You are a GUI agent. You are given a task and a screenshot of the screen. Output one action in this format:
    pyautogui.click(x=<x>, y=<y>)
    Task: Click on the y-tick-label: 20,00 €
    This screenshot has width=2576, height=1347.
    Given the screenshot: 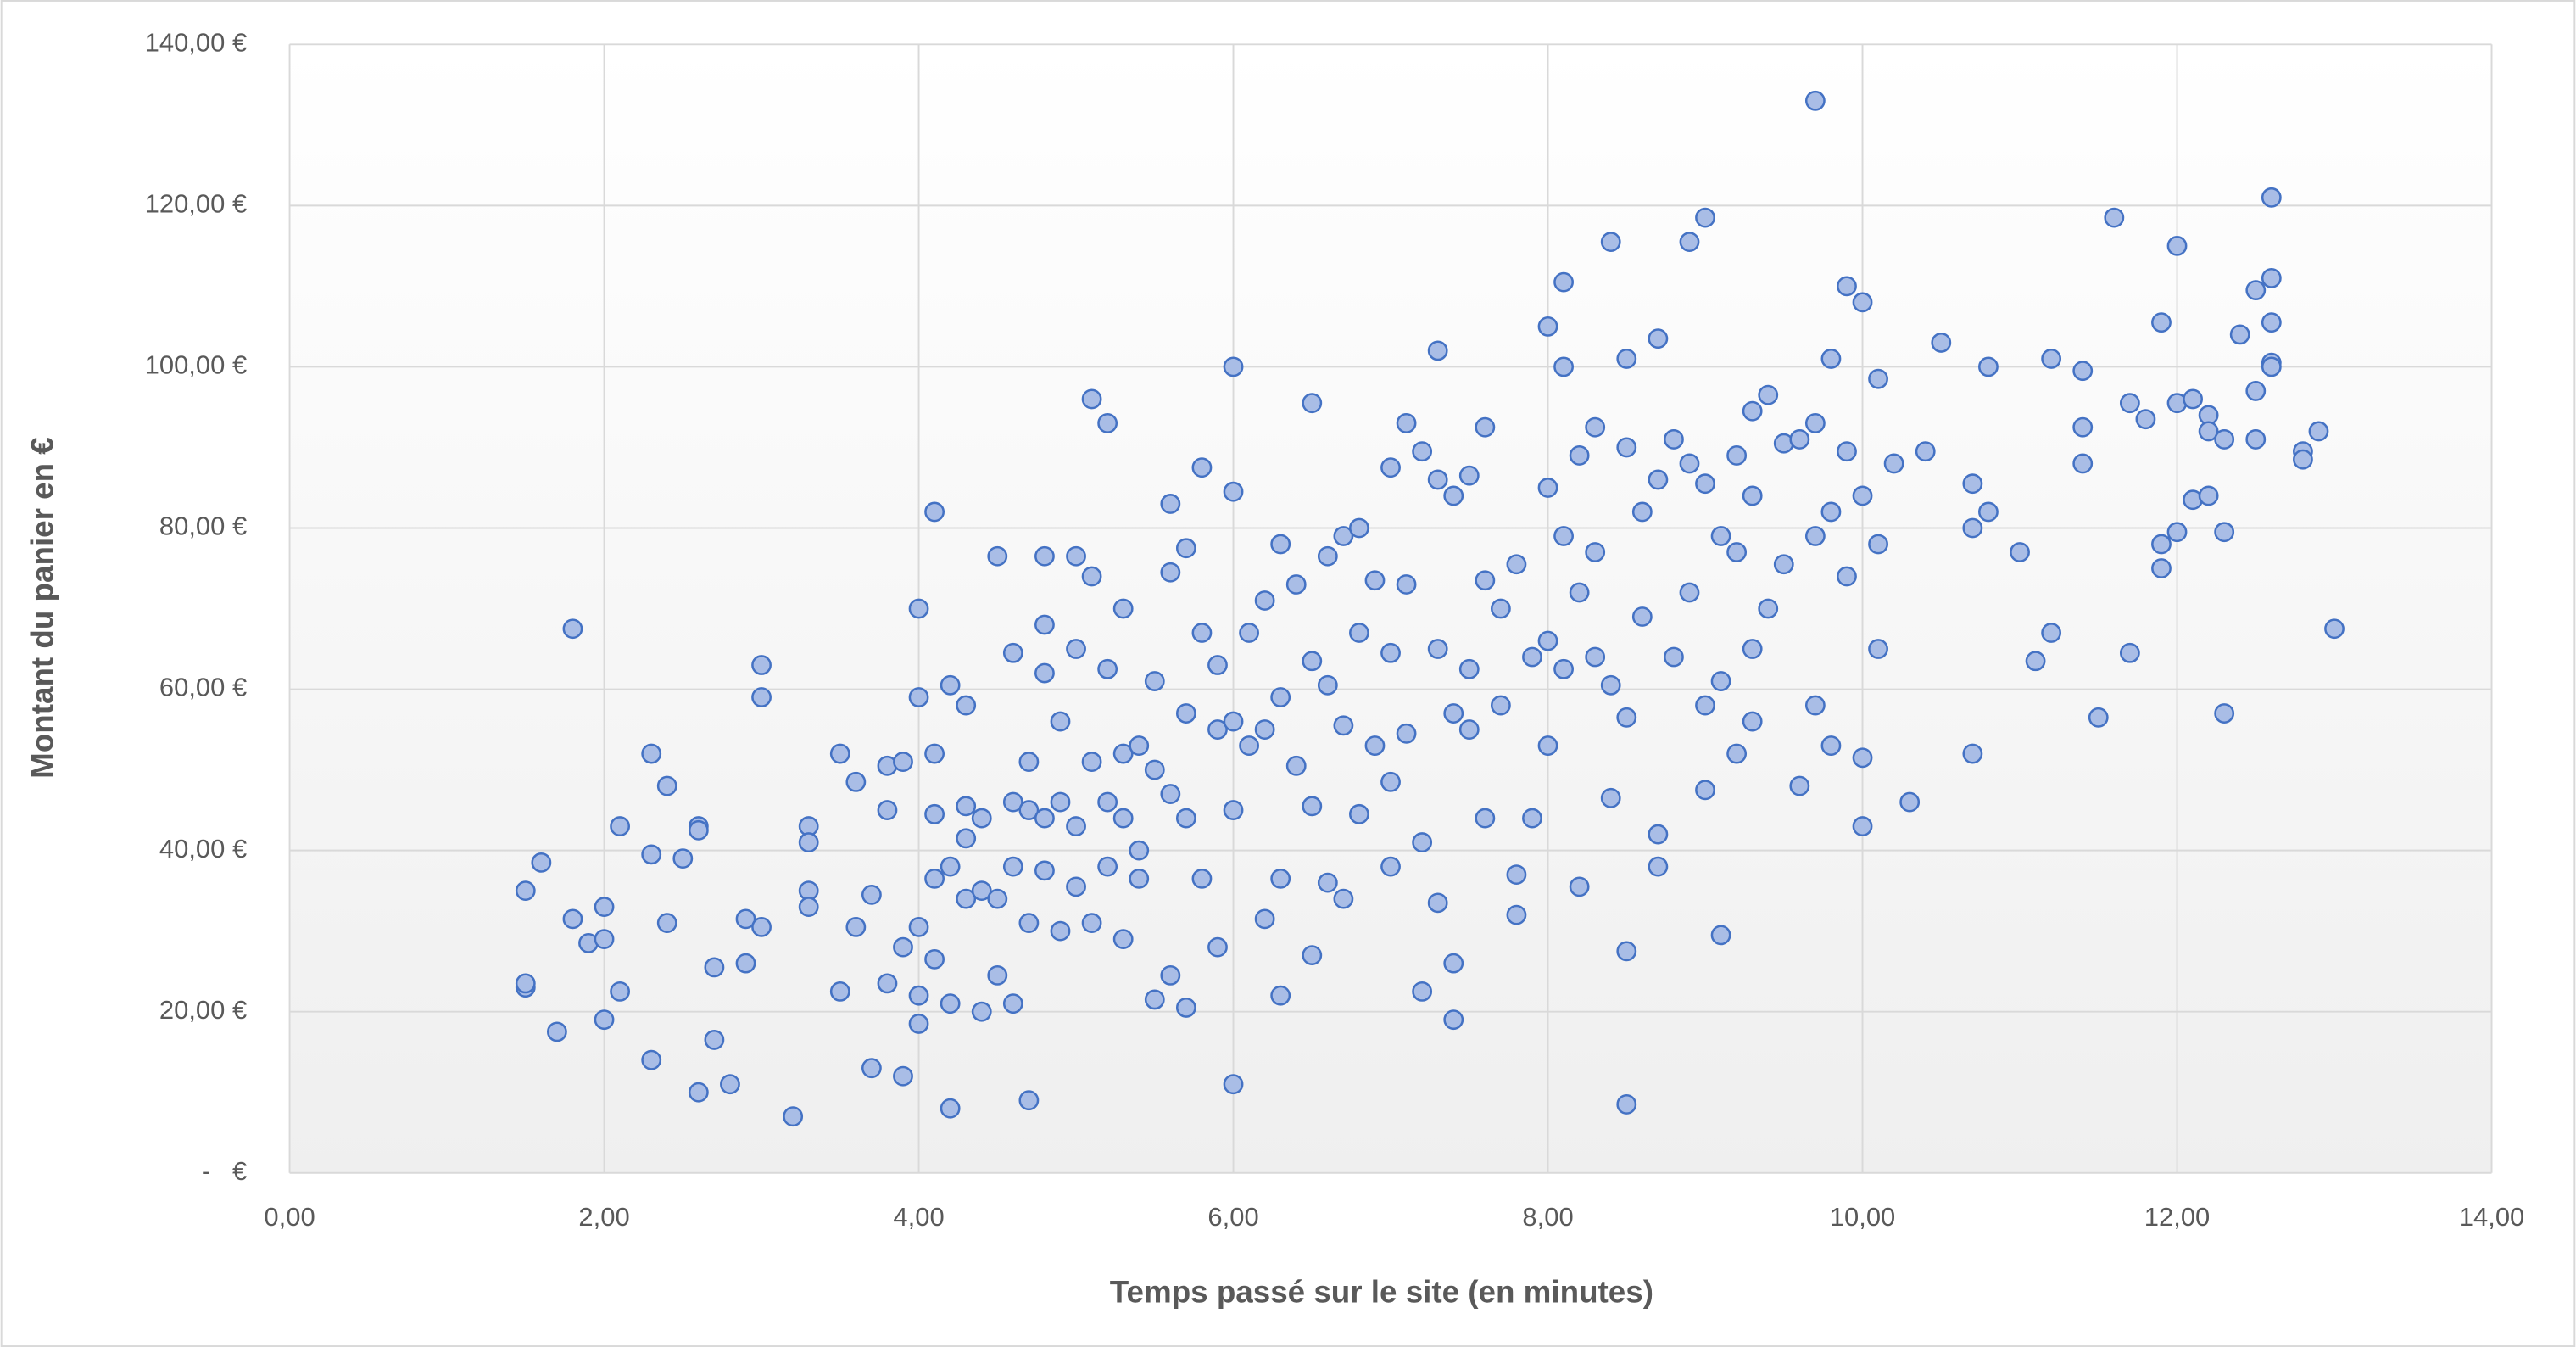 What is the action you would take?
    pyautogui.click(x=203, y=1010)
    